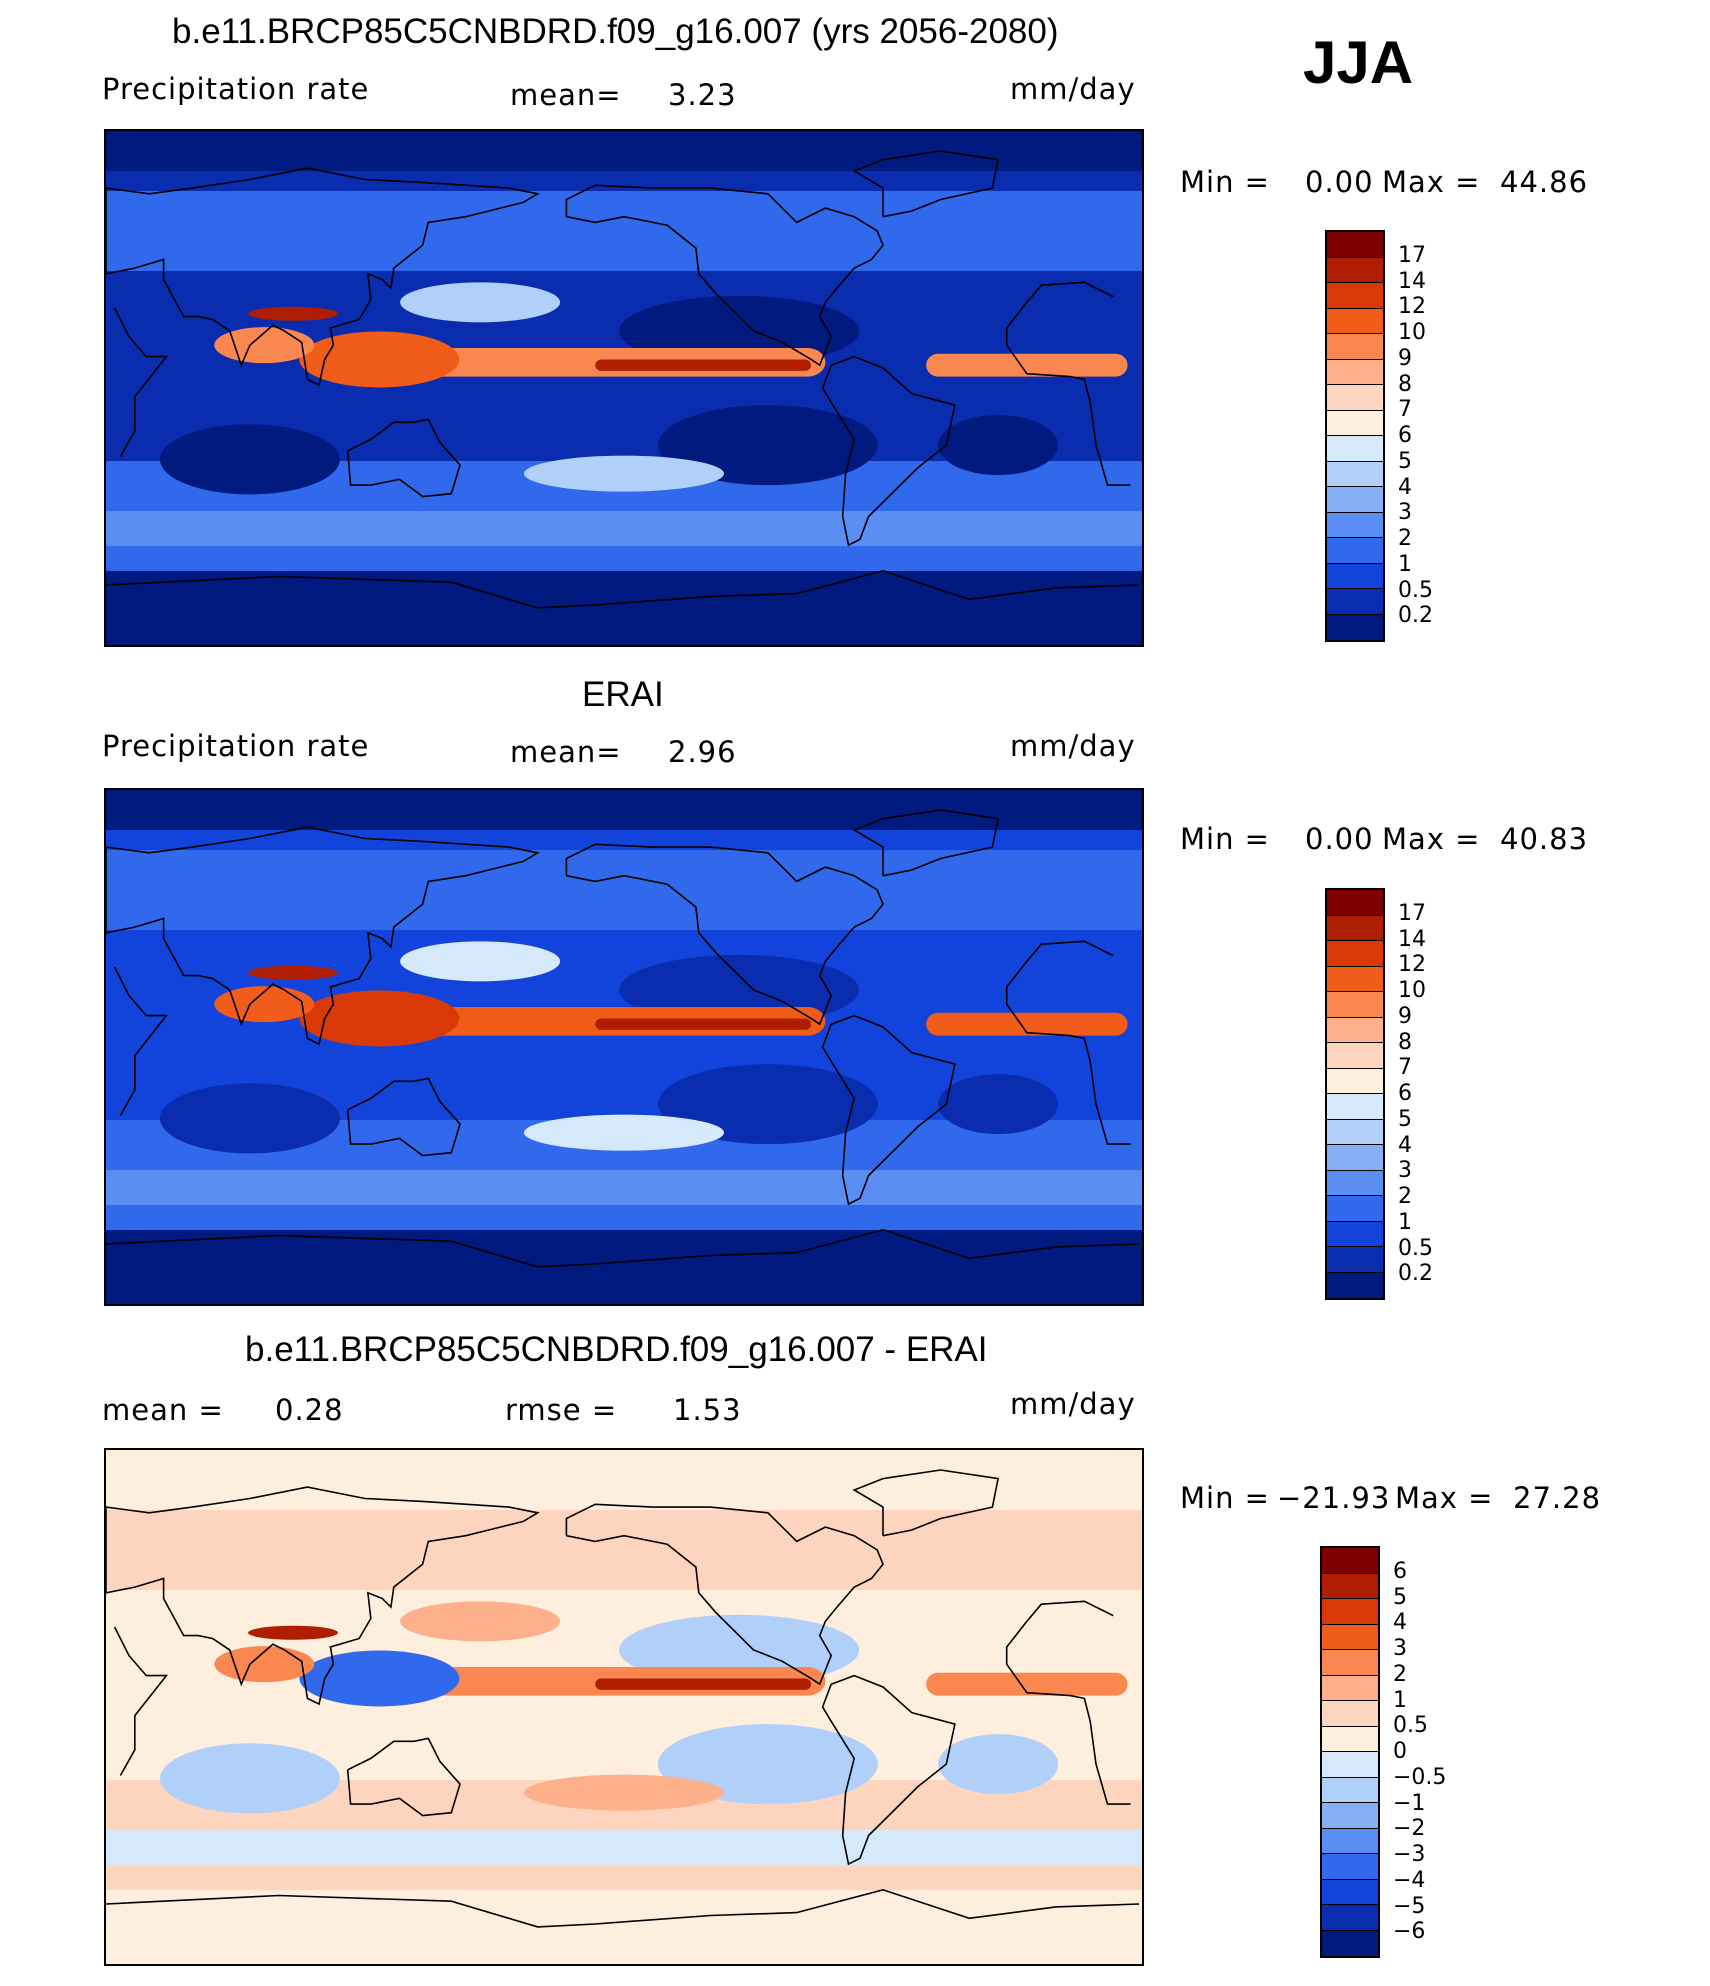  I want to click on colorbar-tick-label: 0.2, so click(1415, 1274).